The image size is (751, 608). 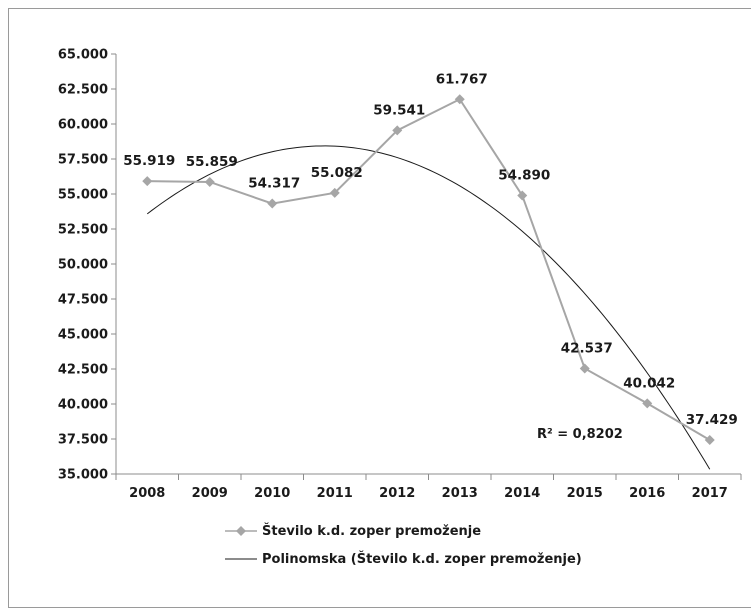 What do you see at coordinates (149, 161) in the screenshot?
I see `data-label: 55.919` at bounding box center [149, 161].